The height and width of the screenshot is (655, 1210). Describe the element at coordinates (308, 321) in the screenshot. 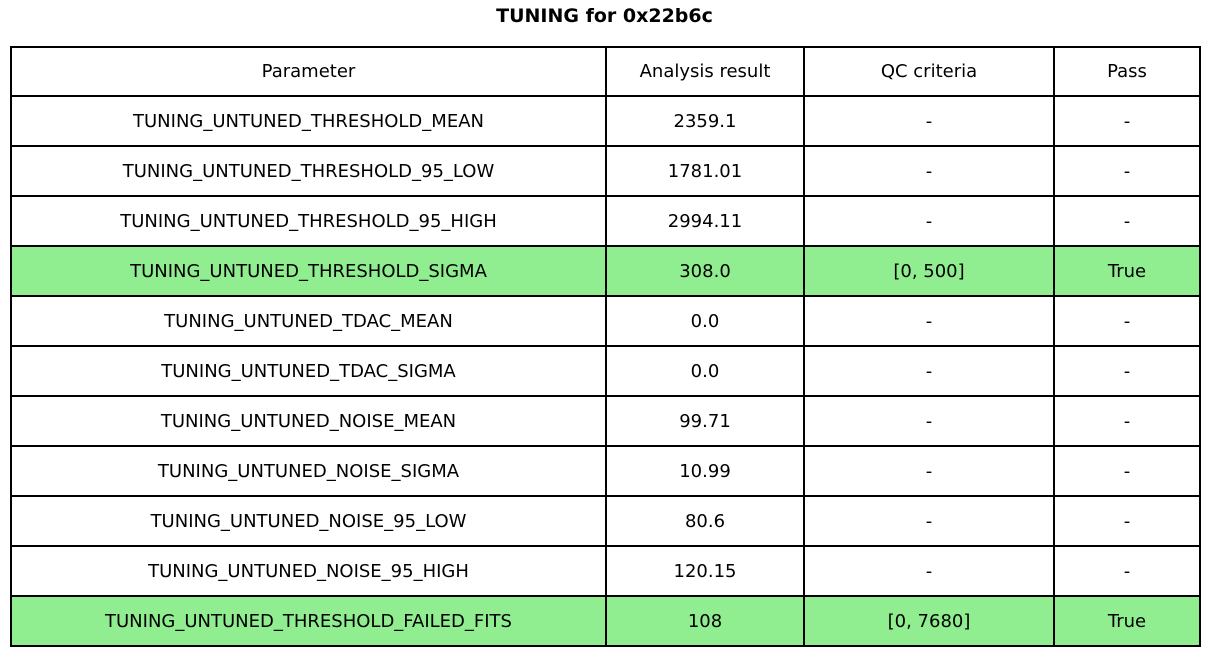

I see `parameter-cell: TUNING_UNTUNED_TDAC_MEAN` at that location.